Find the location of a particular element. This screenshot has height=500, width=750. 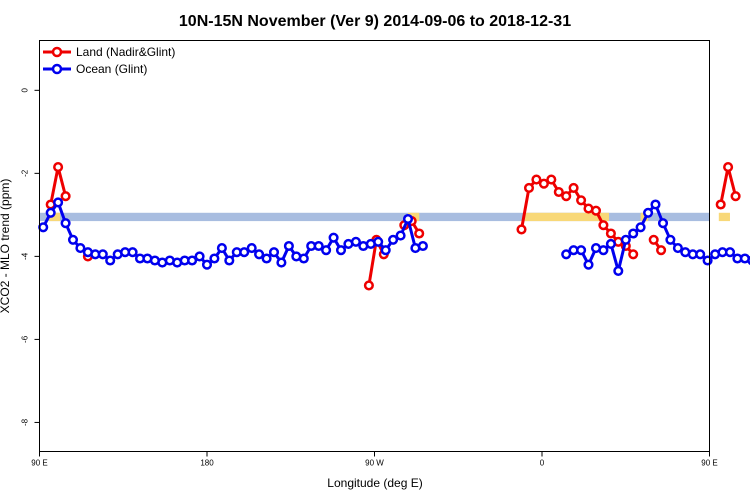

y-tick-label: -2 is located at coordinates (25, 173).